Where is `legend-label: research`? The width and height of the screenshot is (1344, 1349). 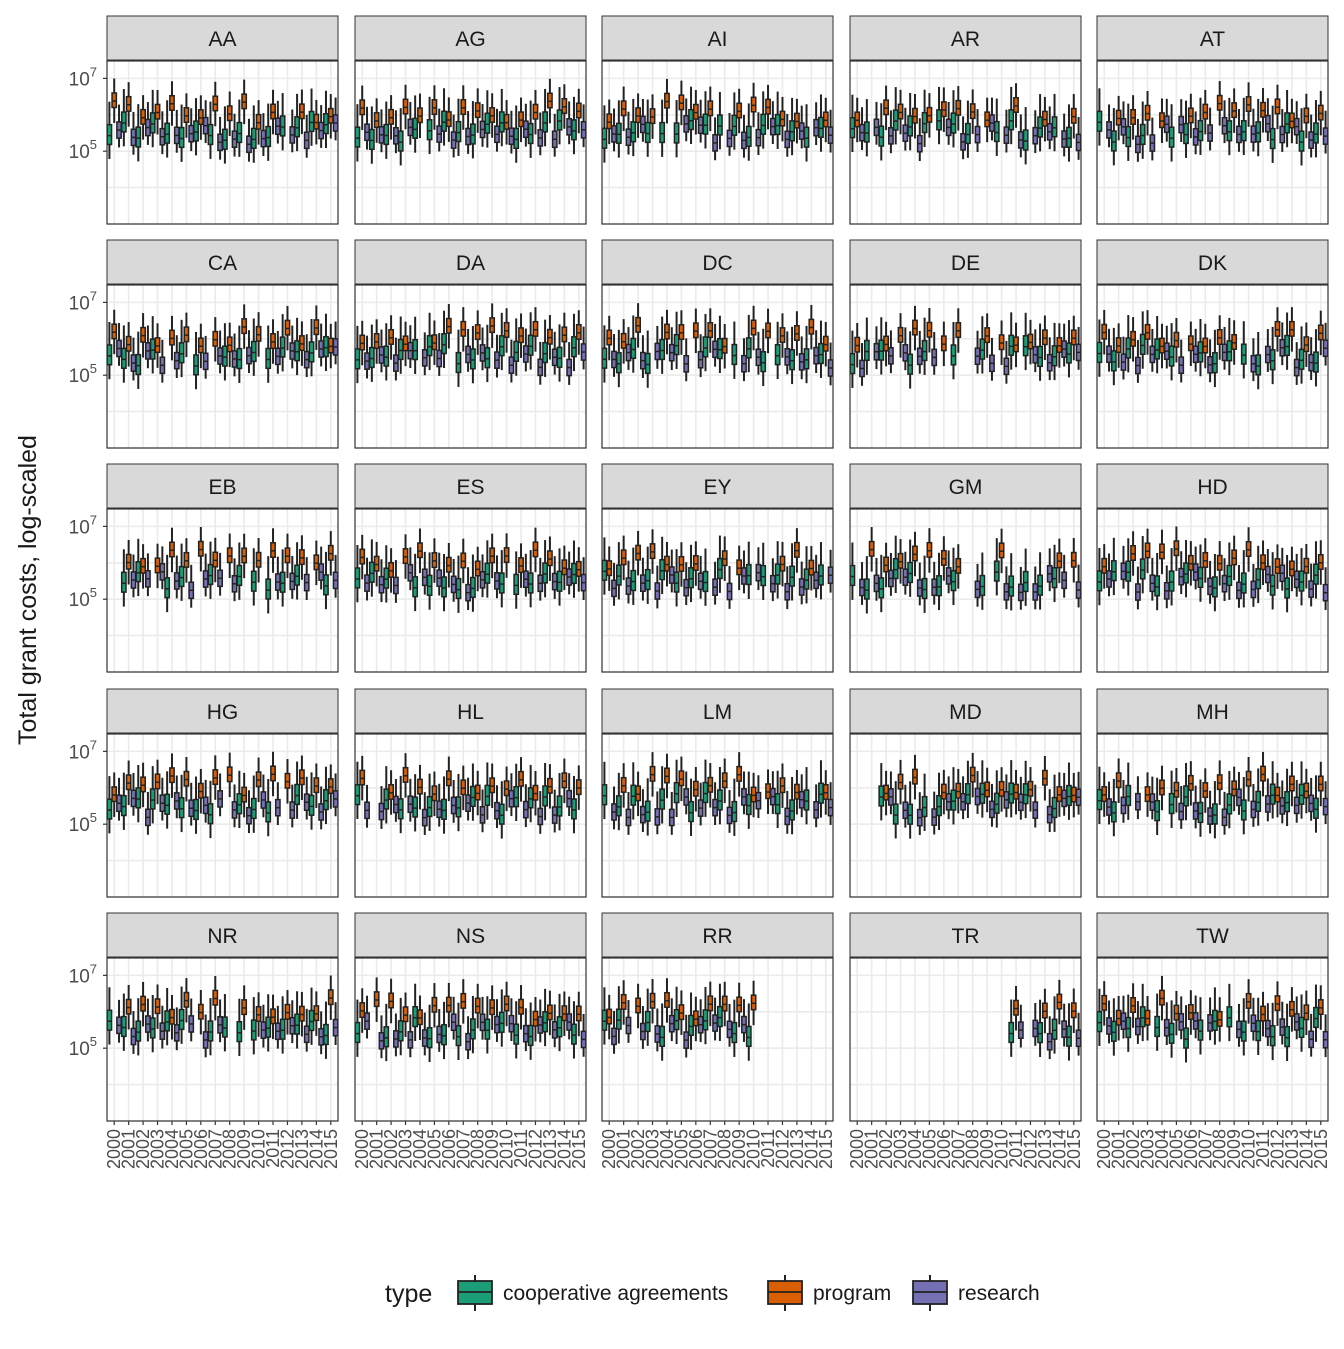 legend-label: research is located at coordinates (999, 1293).